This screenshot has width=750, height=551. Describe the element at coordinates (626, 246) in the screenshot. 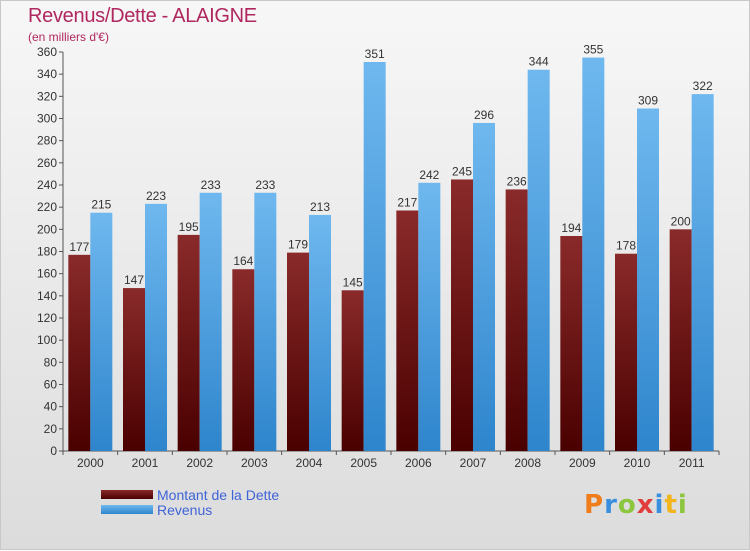

I see `value-label-dette: 178` at that location.